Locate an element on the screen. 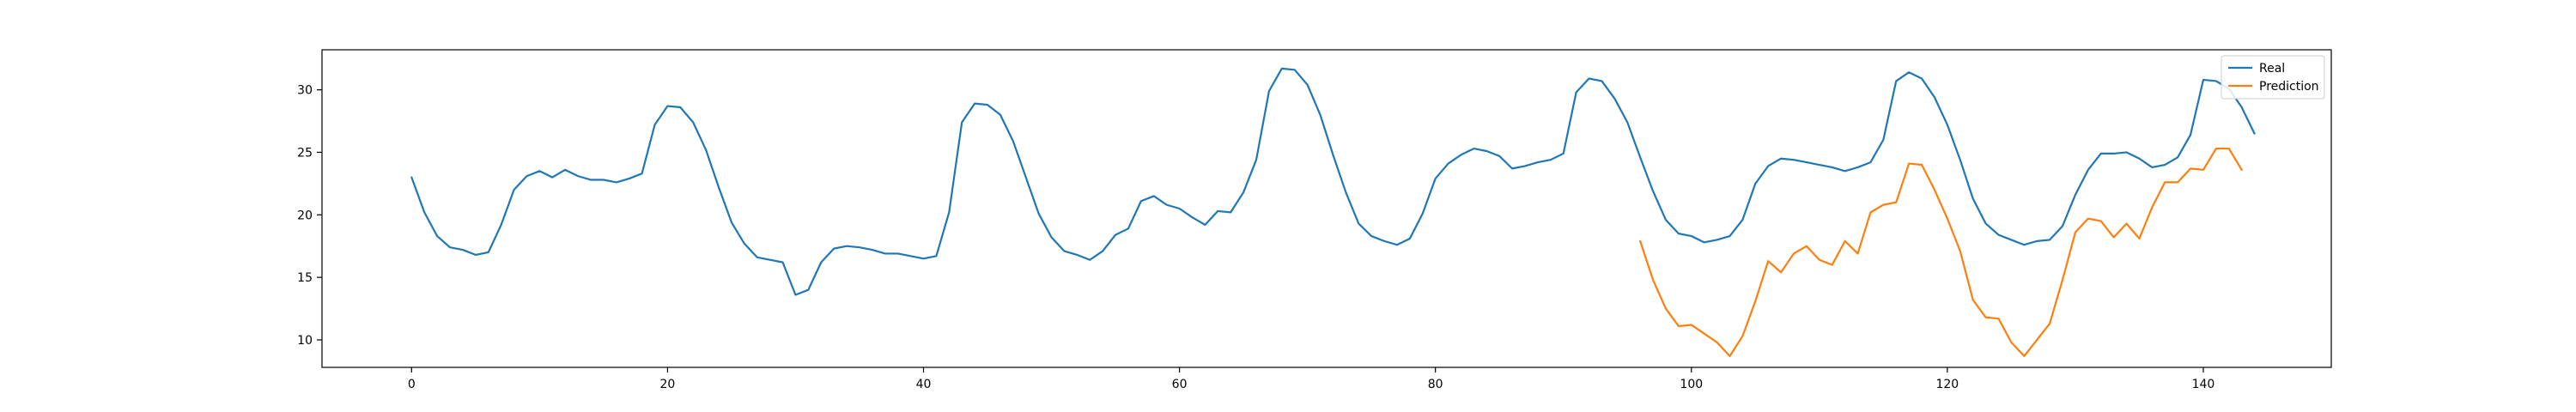  x-tick-label: 0 is located at coordinates (412, 384).